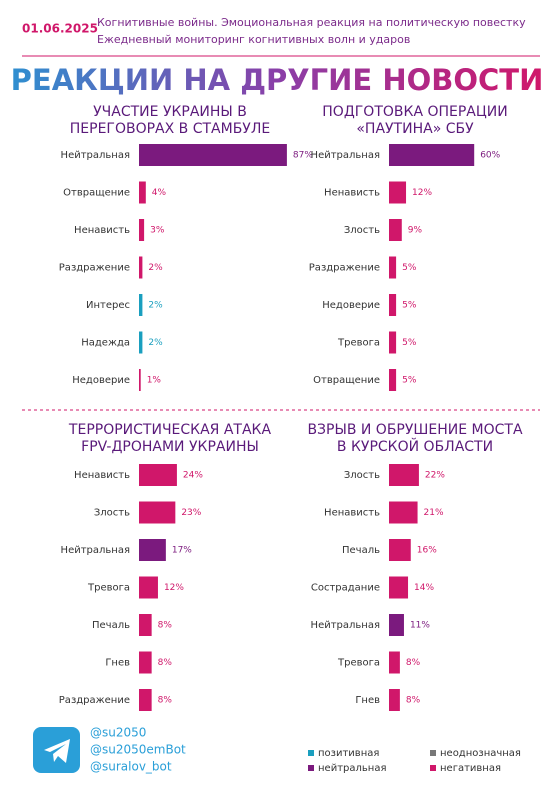 This screenshot has height=800, width=554. Describe the element at coordinates (415, 129) in the screenshot. I see `panel-title: «ПАУТИНА» СБУ` at that location.